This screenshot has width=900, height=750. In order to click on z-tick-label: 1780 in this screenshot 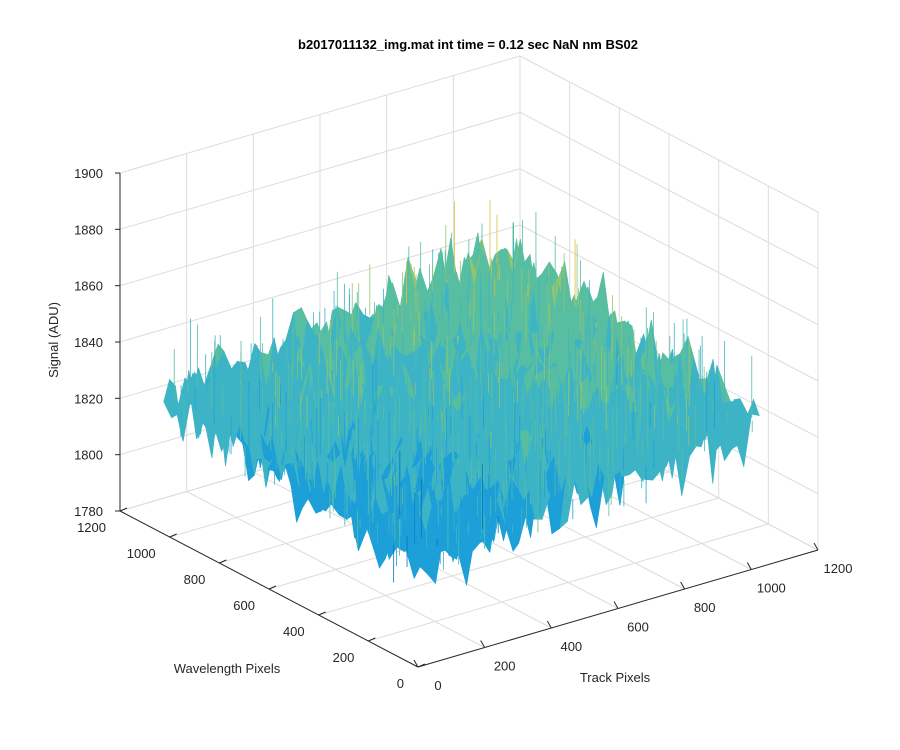, I will do `click(88, 511)`.